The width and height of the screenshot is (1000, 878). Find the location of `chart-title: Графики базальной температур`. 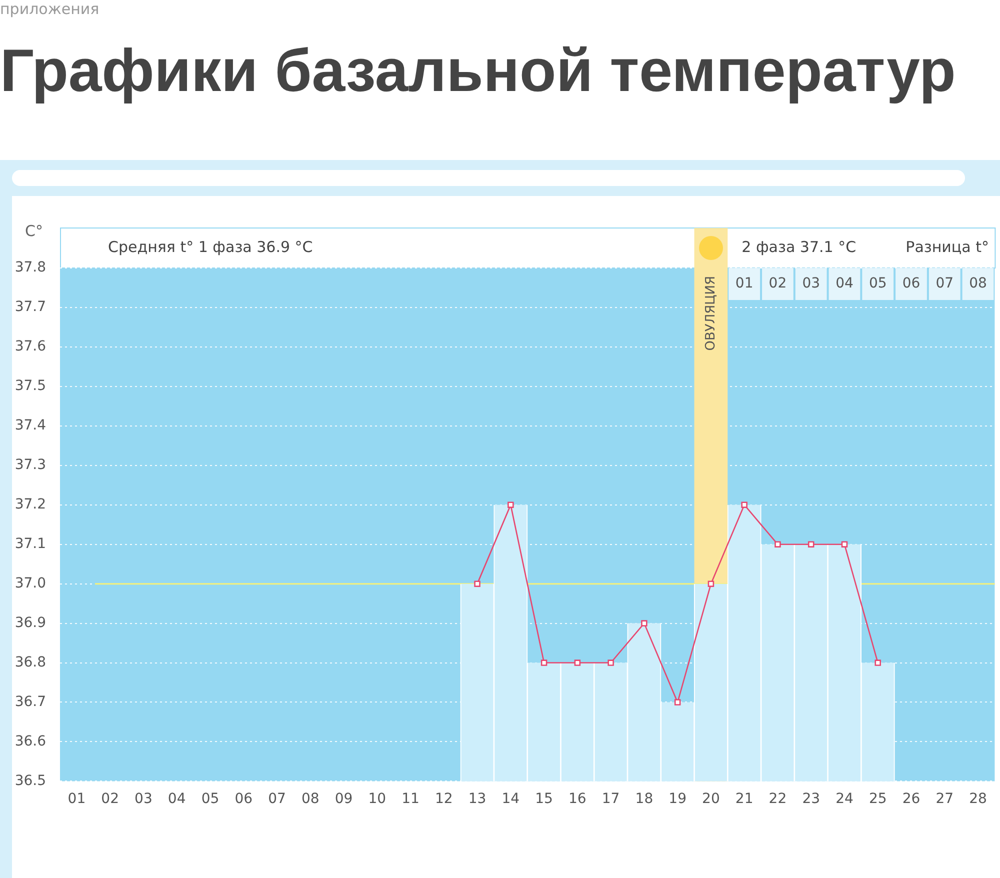

chart-title: Графики базальной температур is located at coordinates (478, 70).